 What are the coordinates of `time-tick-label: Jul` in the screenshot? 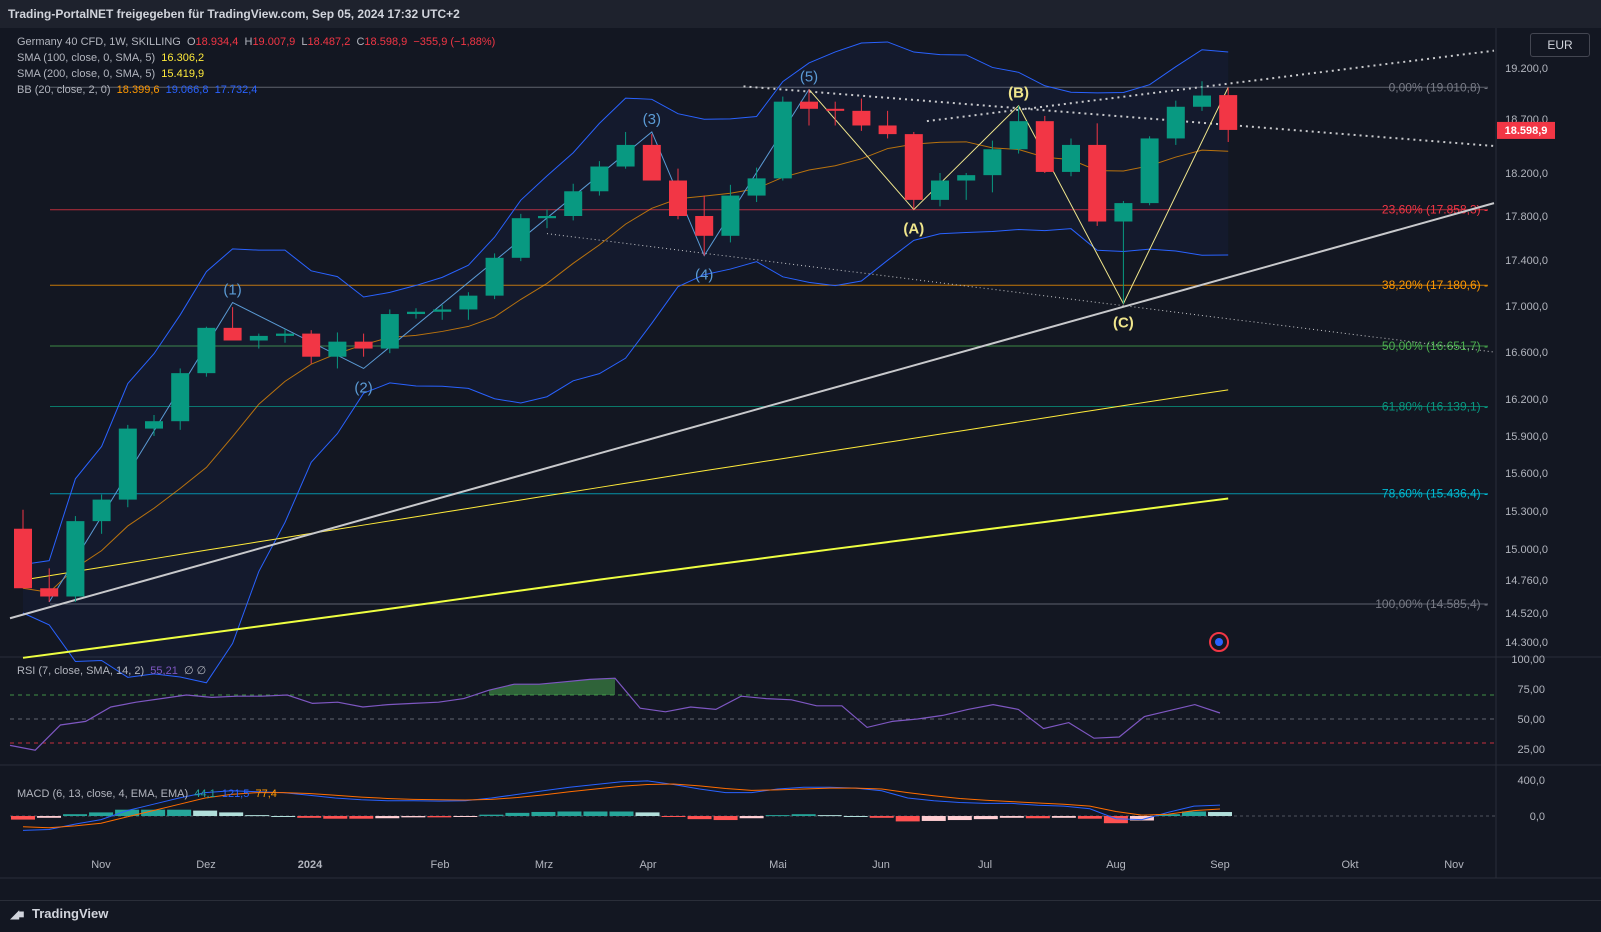 It's located at (985, 865).